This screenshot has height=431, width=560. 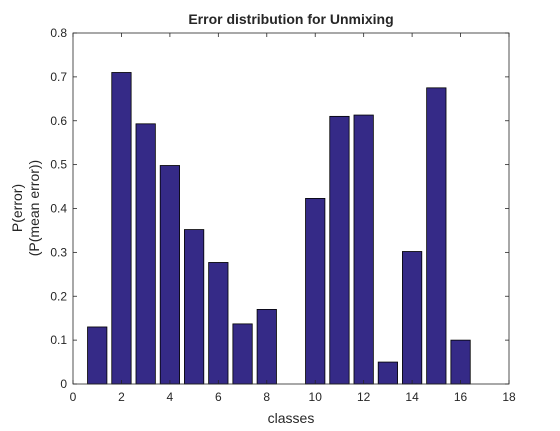 What do you see at coordinates (58, 165) in the screenshot?
I see `y-tick-label: 0.5` at bounding box center [58, 165].